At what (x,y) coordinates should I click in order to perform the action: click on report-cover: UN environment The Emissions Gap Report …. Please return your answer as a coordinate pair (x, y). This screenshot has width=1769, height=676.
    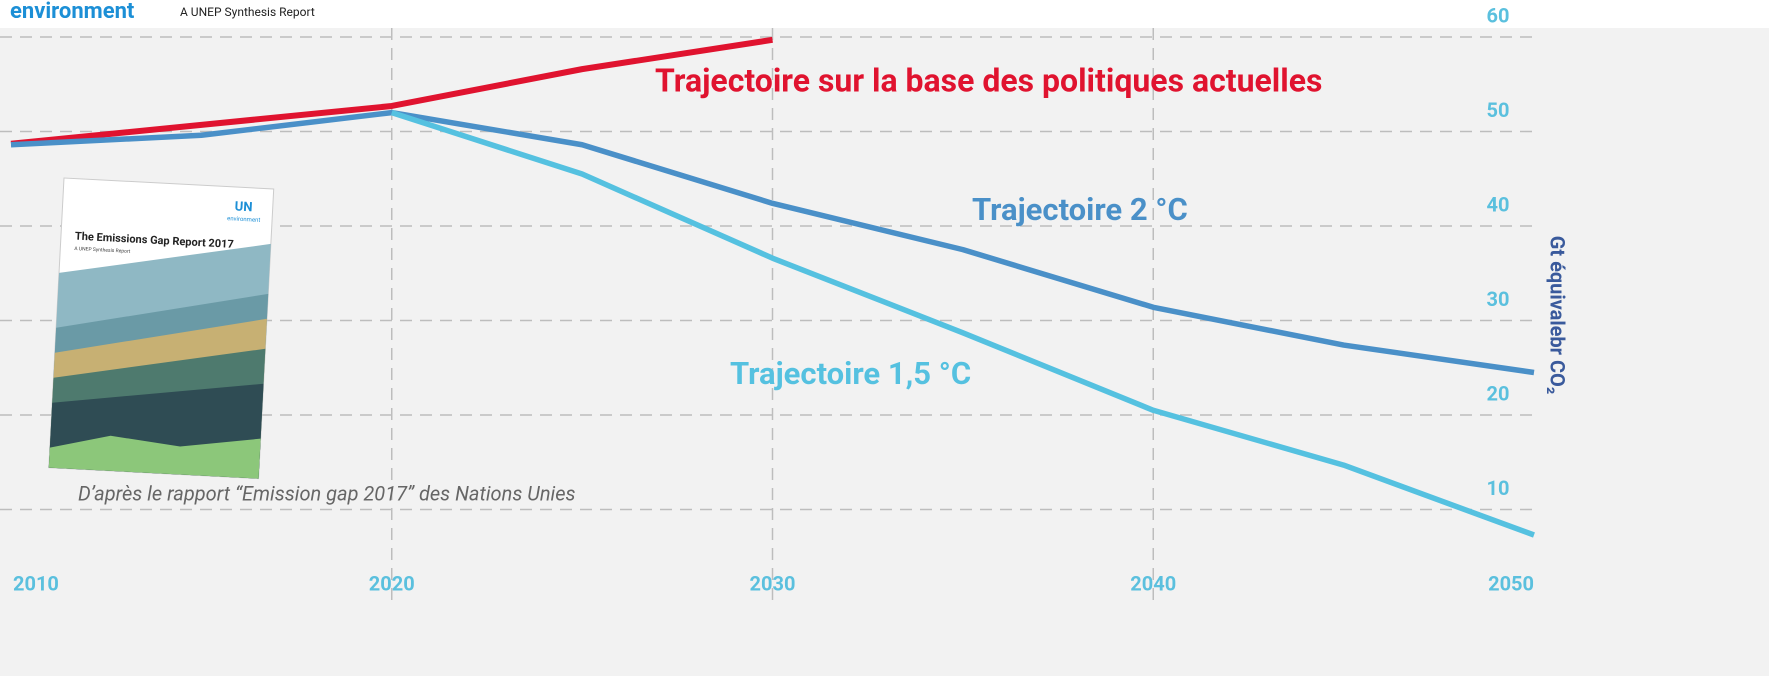
    Looking at the image, I should click on (161, 328).